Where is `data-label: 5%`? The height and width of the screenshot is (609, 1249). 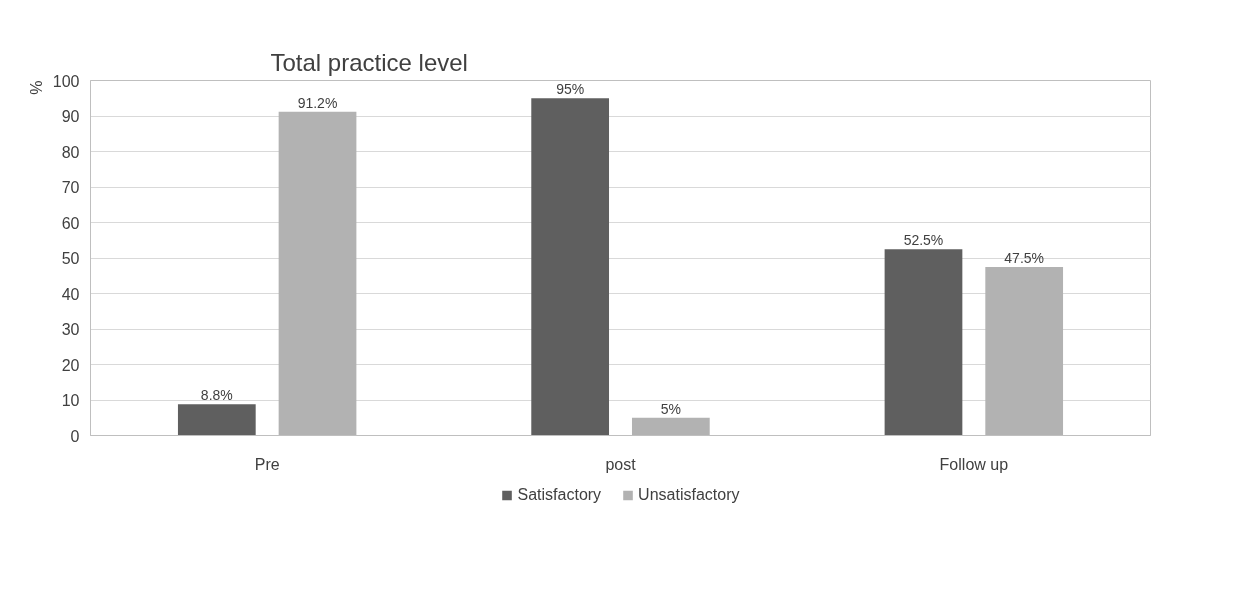
data-label: 5% is located at coordinates (670, 408).